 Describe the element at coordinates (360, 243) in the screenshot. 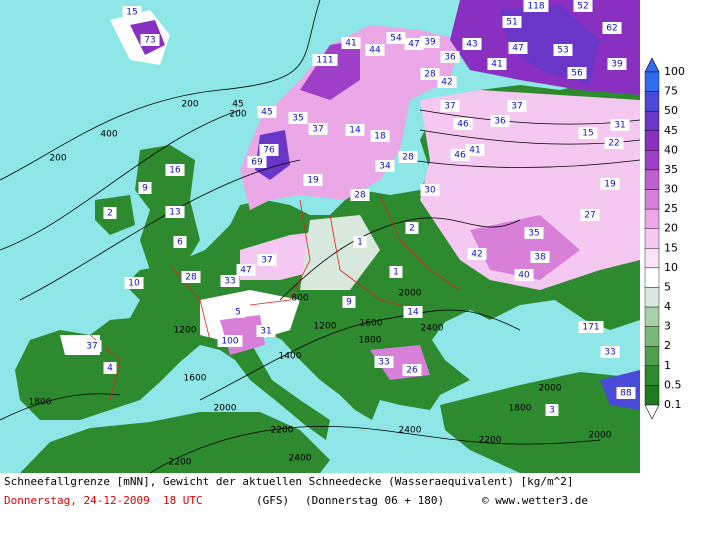

I see `snow-label: 1` at that location.